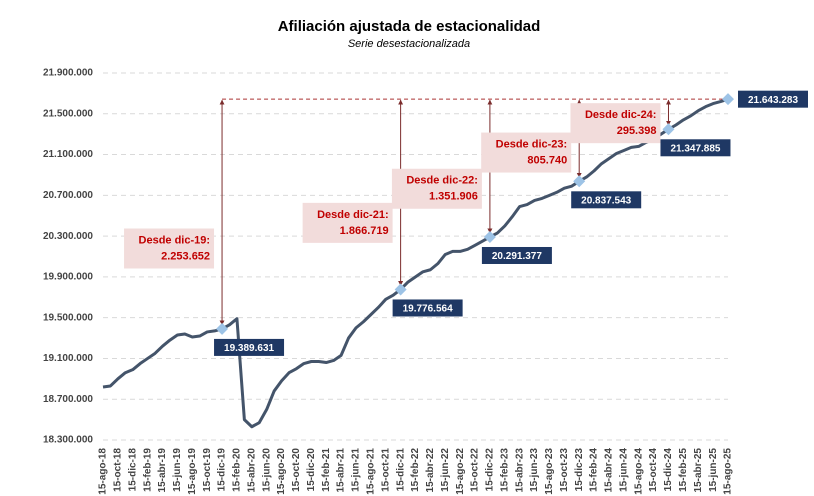  What do you see at coordinates (147, 470) in the screenshot?
I see `x-tick-label: 15-feb-19` at bounding box center [147, 470].